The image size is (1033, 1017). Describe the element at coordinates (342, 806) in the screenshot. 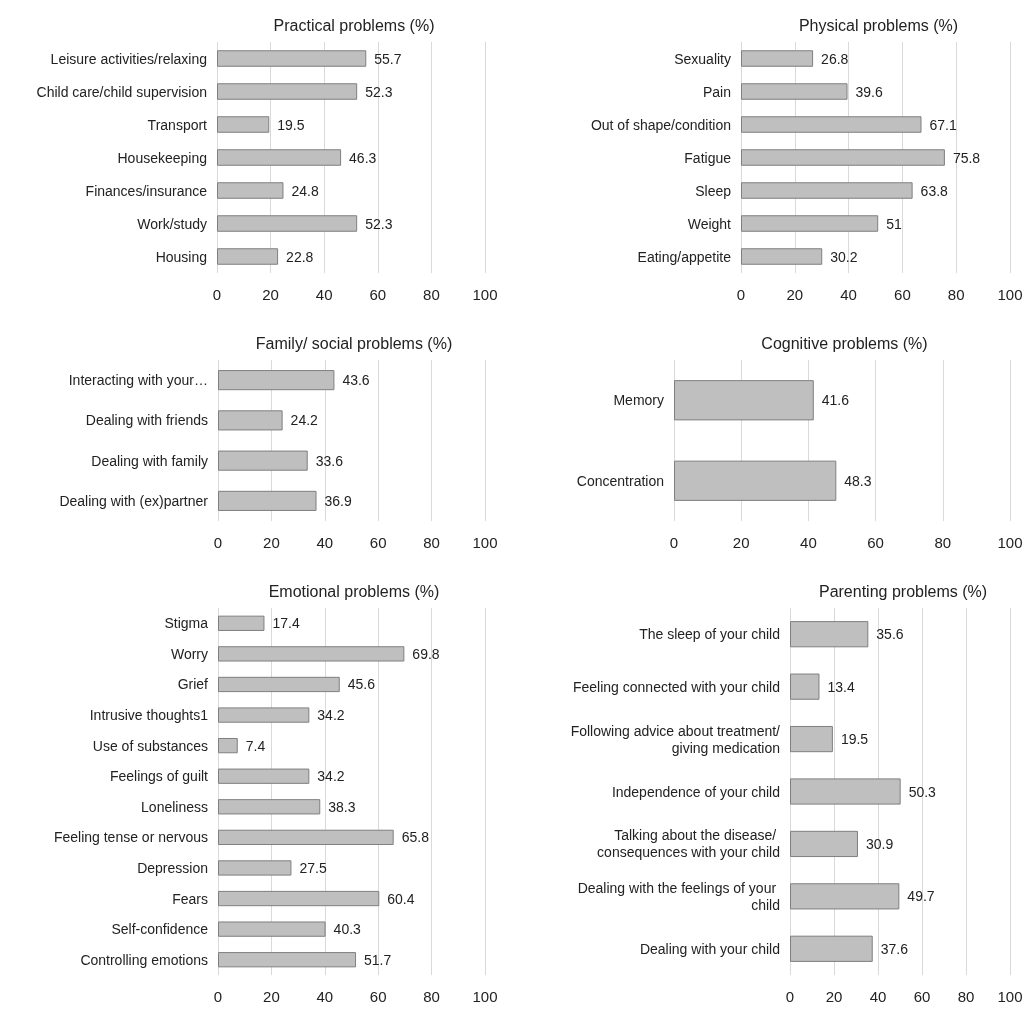

I see `data-label: 38.3` at that location.